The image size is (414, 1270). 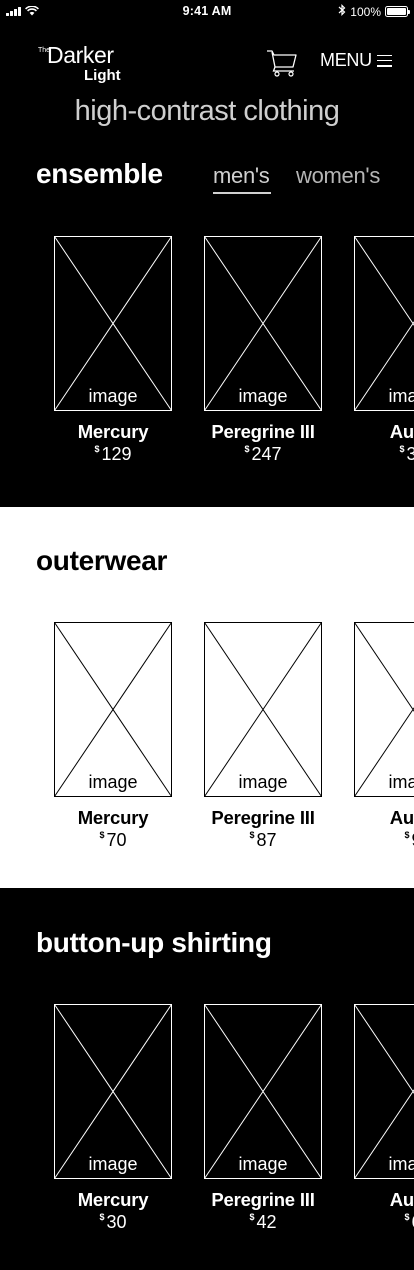 I want to click on logo-light: Light, so click(x=102, y=75).